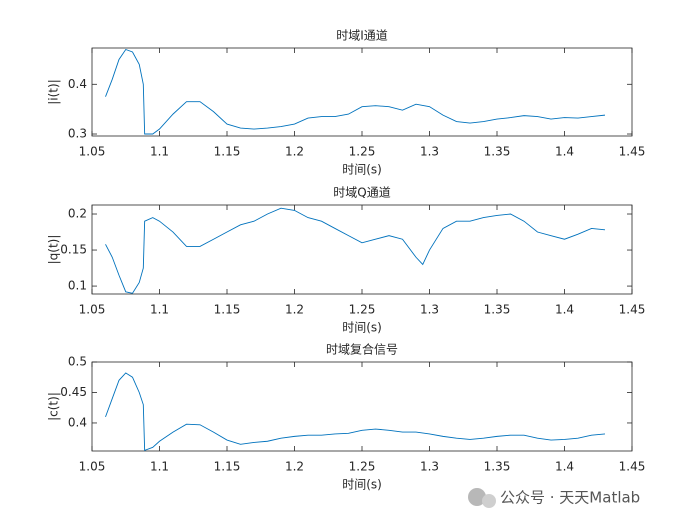  What do you see at coordinates (77, 362) in the screenshot?
I see `y-tick-label: 0.5` at bounding box center [77, 362].